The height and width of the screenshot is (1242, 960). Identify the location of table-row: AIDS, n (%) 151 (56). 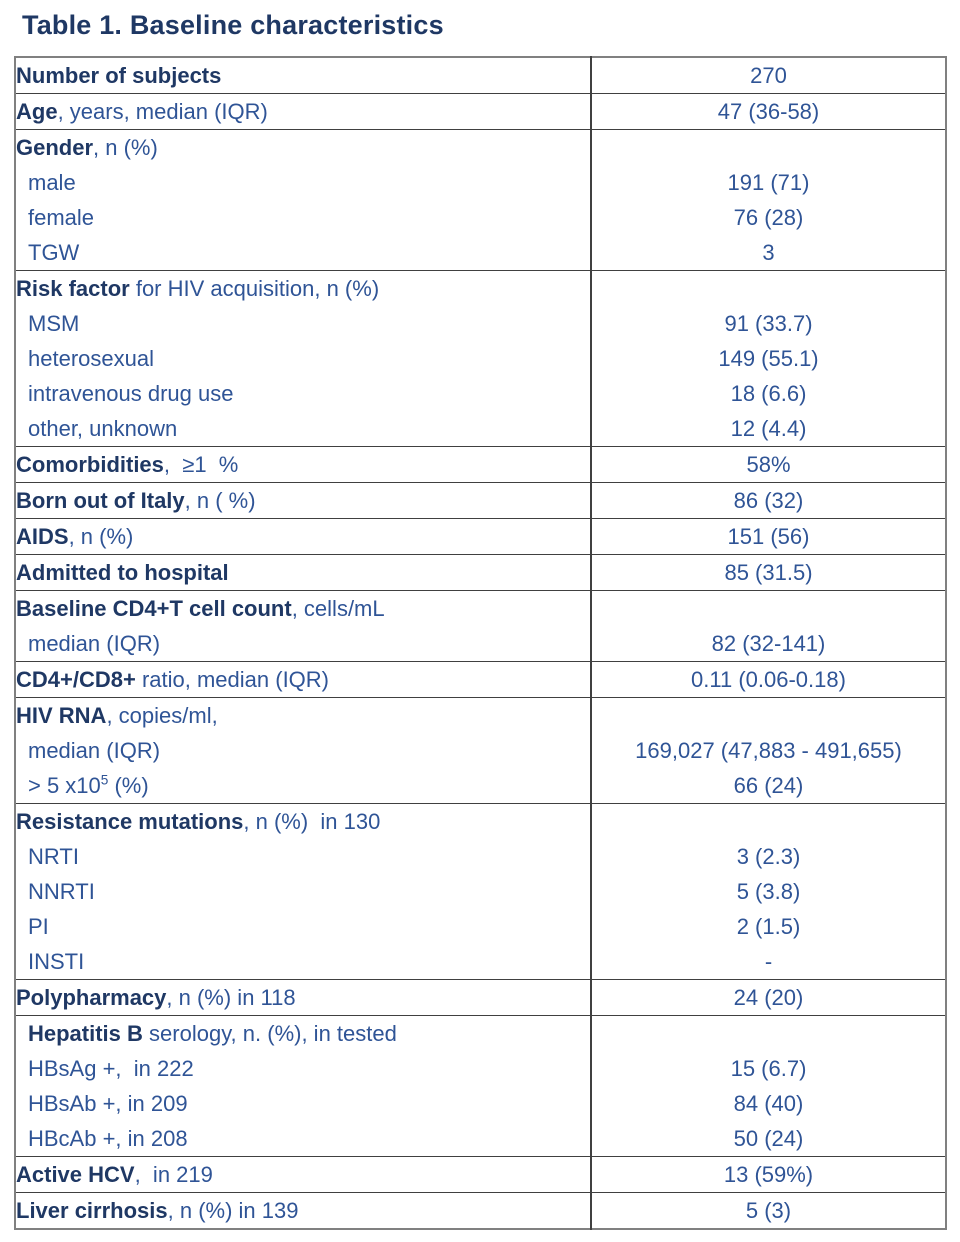
(480, 536).